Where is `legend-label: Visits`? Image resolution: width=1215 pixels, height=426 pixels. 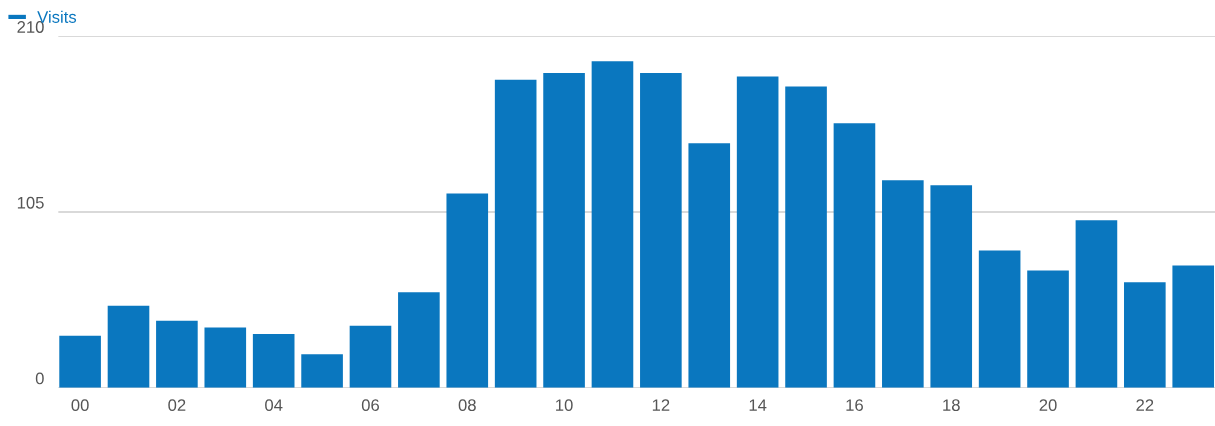 legend-label: Visits is located at coordinates (57, 16).